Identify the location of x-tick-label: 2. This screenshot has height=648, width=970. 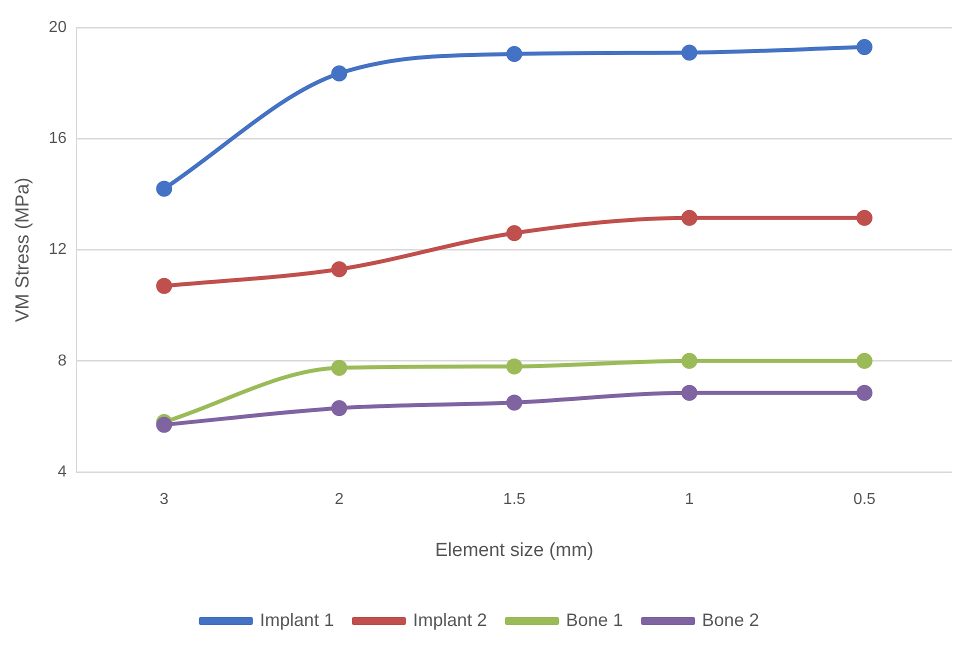
(339, 499).